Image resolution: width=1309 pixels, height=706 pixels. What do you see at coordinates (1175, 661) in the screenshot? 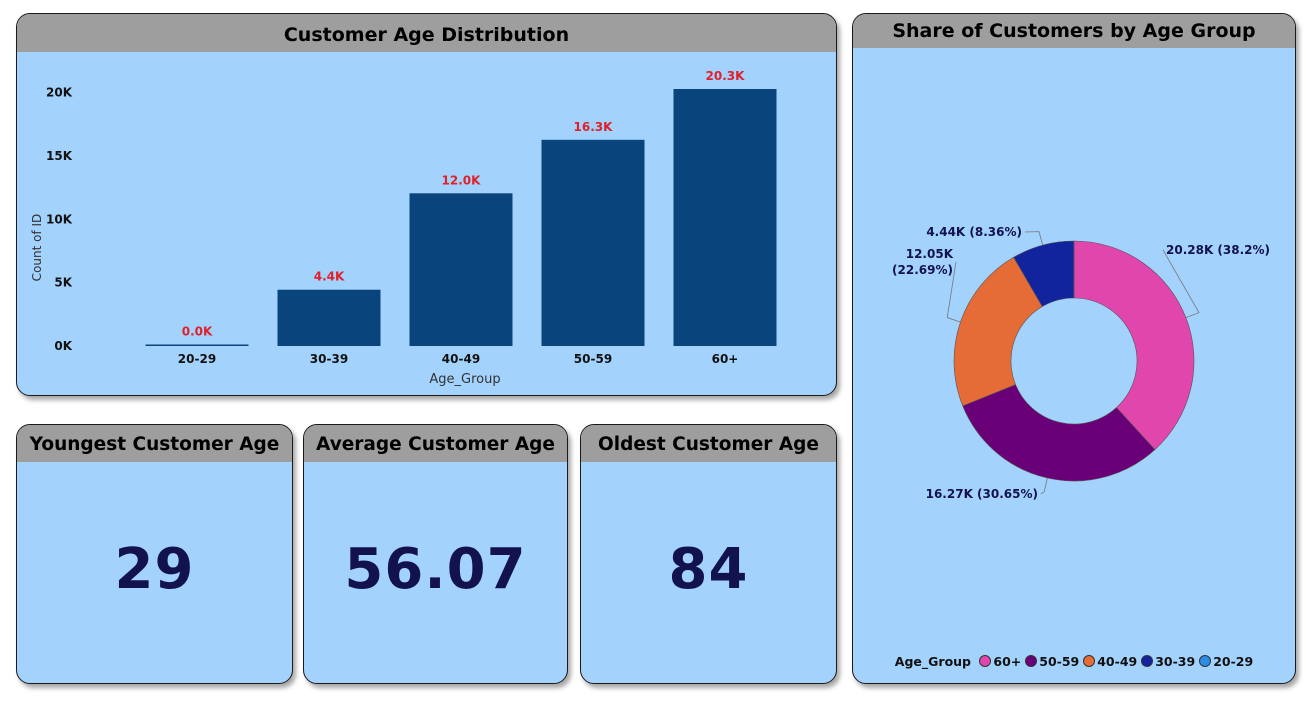
I see `legend-label: 30-39` at bounding box center [1175, 661].